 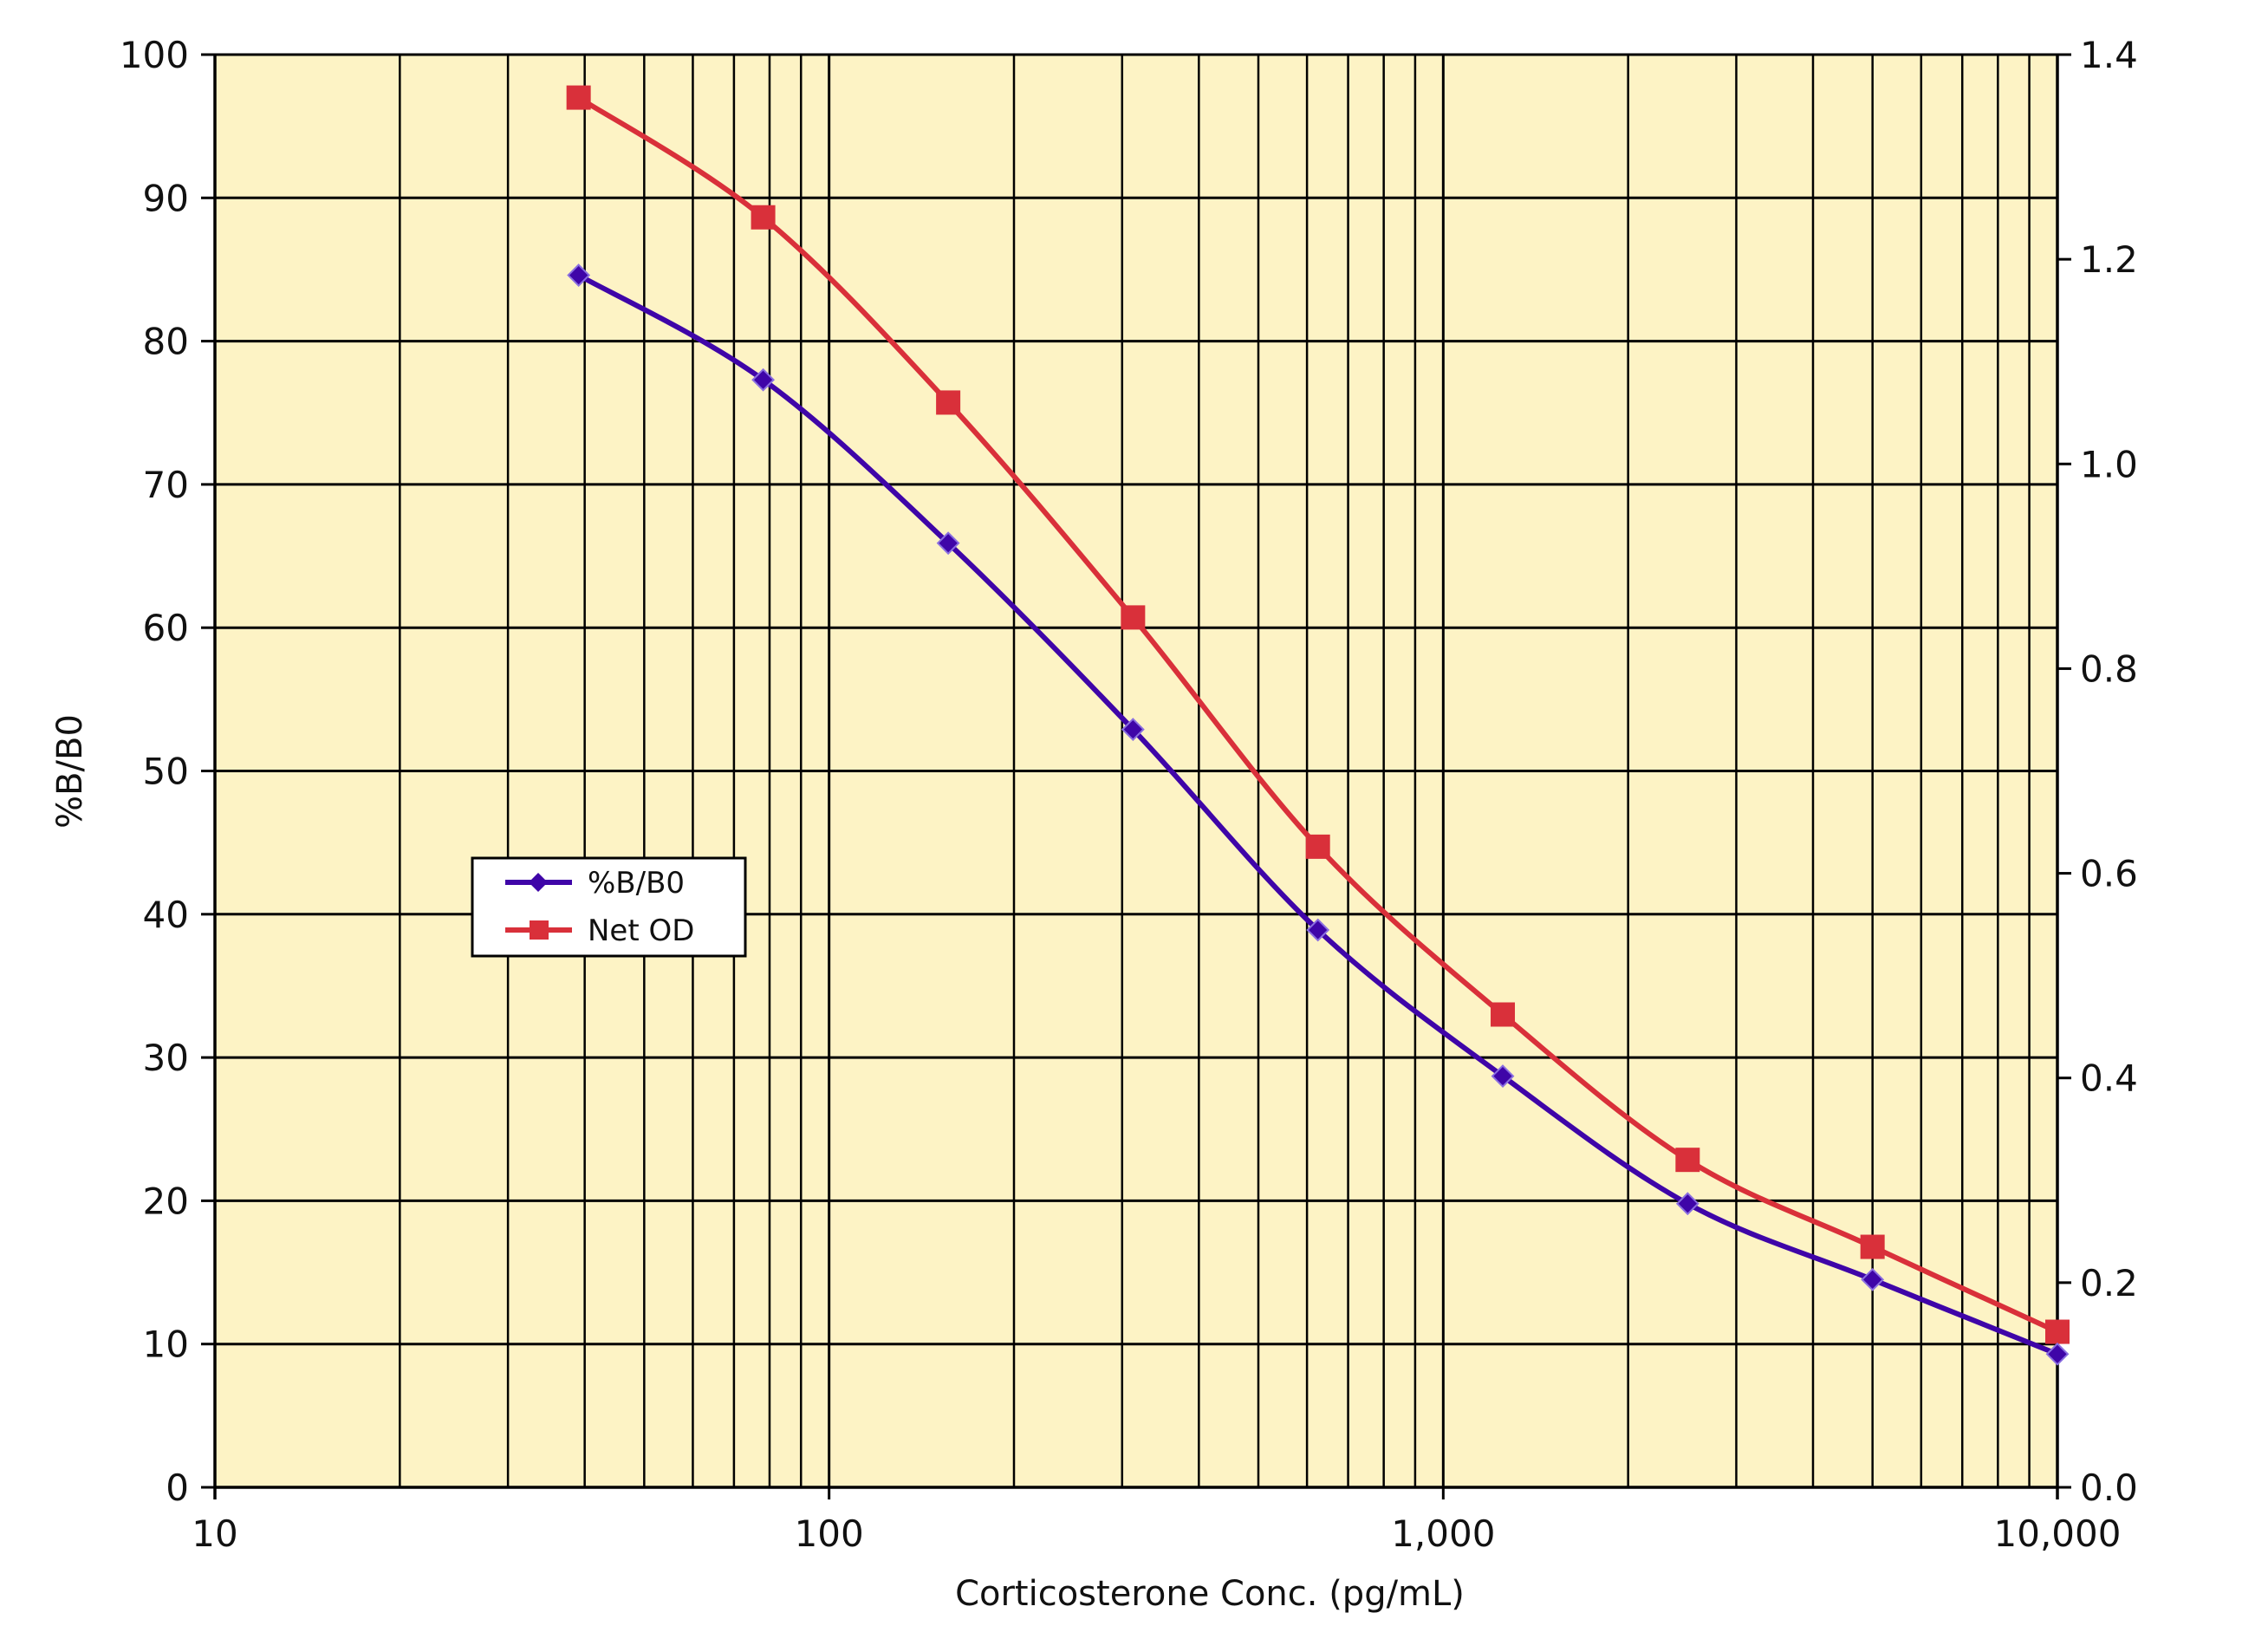 I want to click on legend-label-series-2: Net OD, so click(x=641, y=931).